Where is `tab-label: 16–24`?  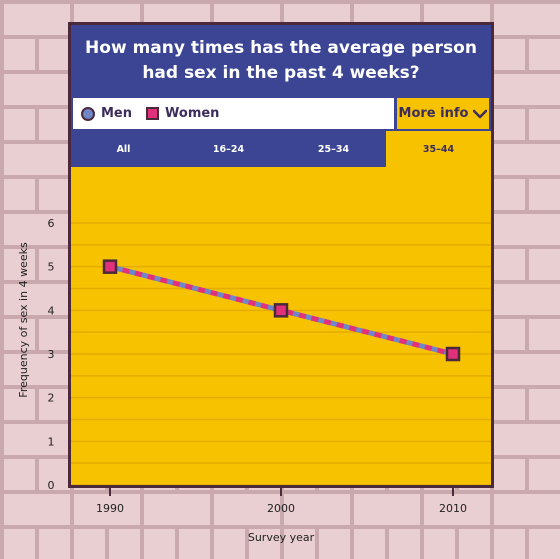
tab-label: 16–24 is located at coordinates (228, 149).